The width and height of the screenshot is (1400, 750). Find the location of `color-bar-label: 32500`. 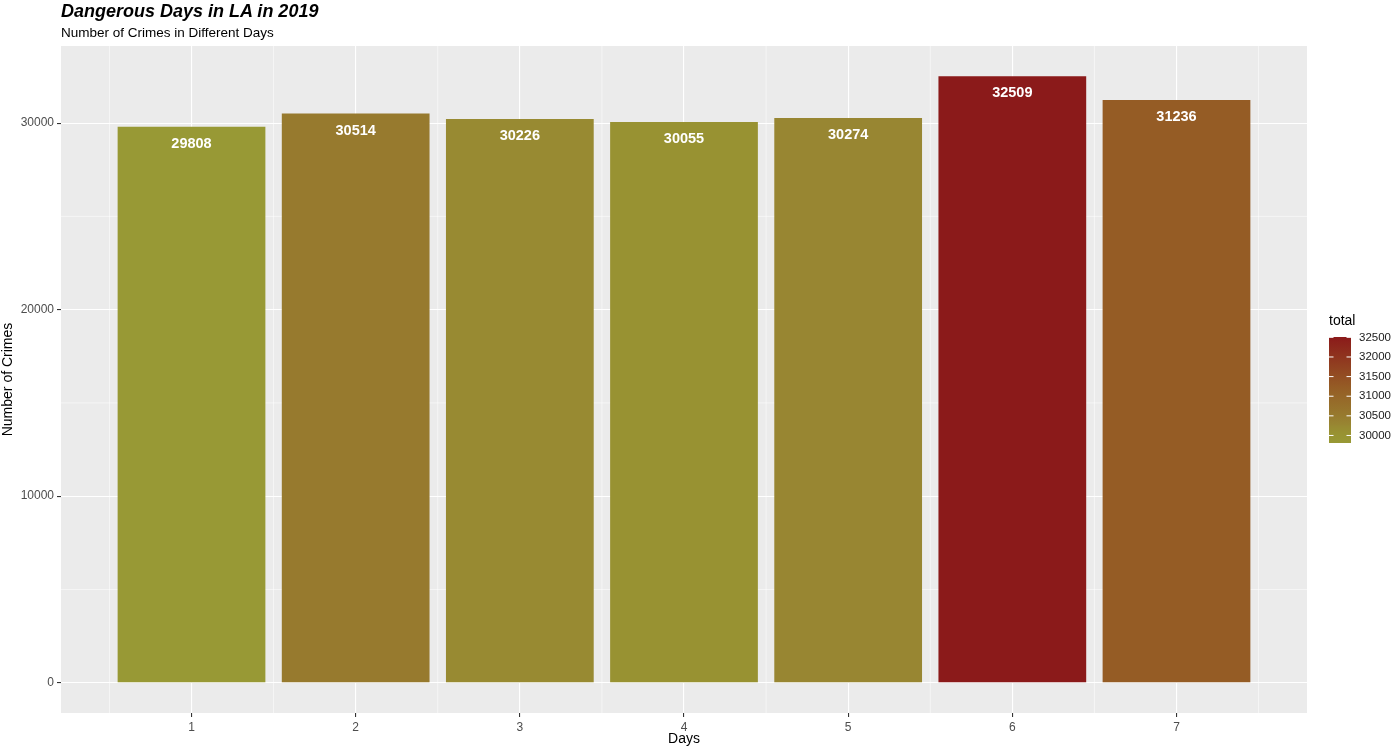

color-bar-label: 32500 is located at coordinates (1375, 336).